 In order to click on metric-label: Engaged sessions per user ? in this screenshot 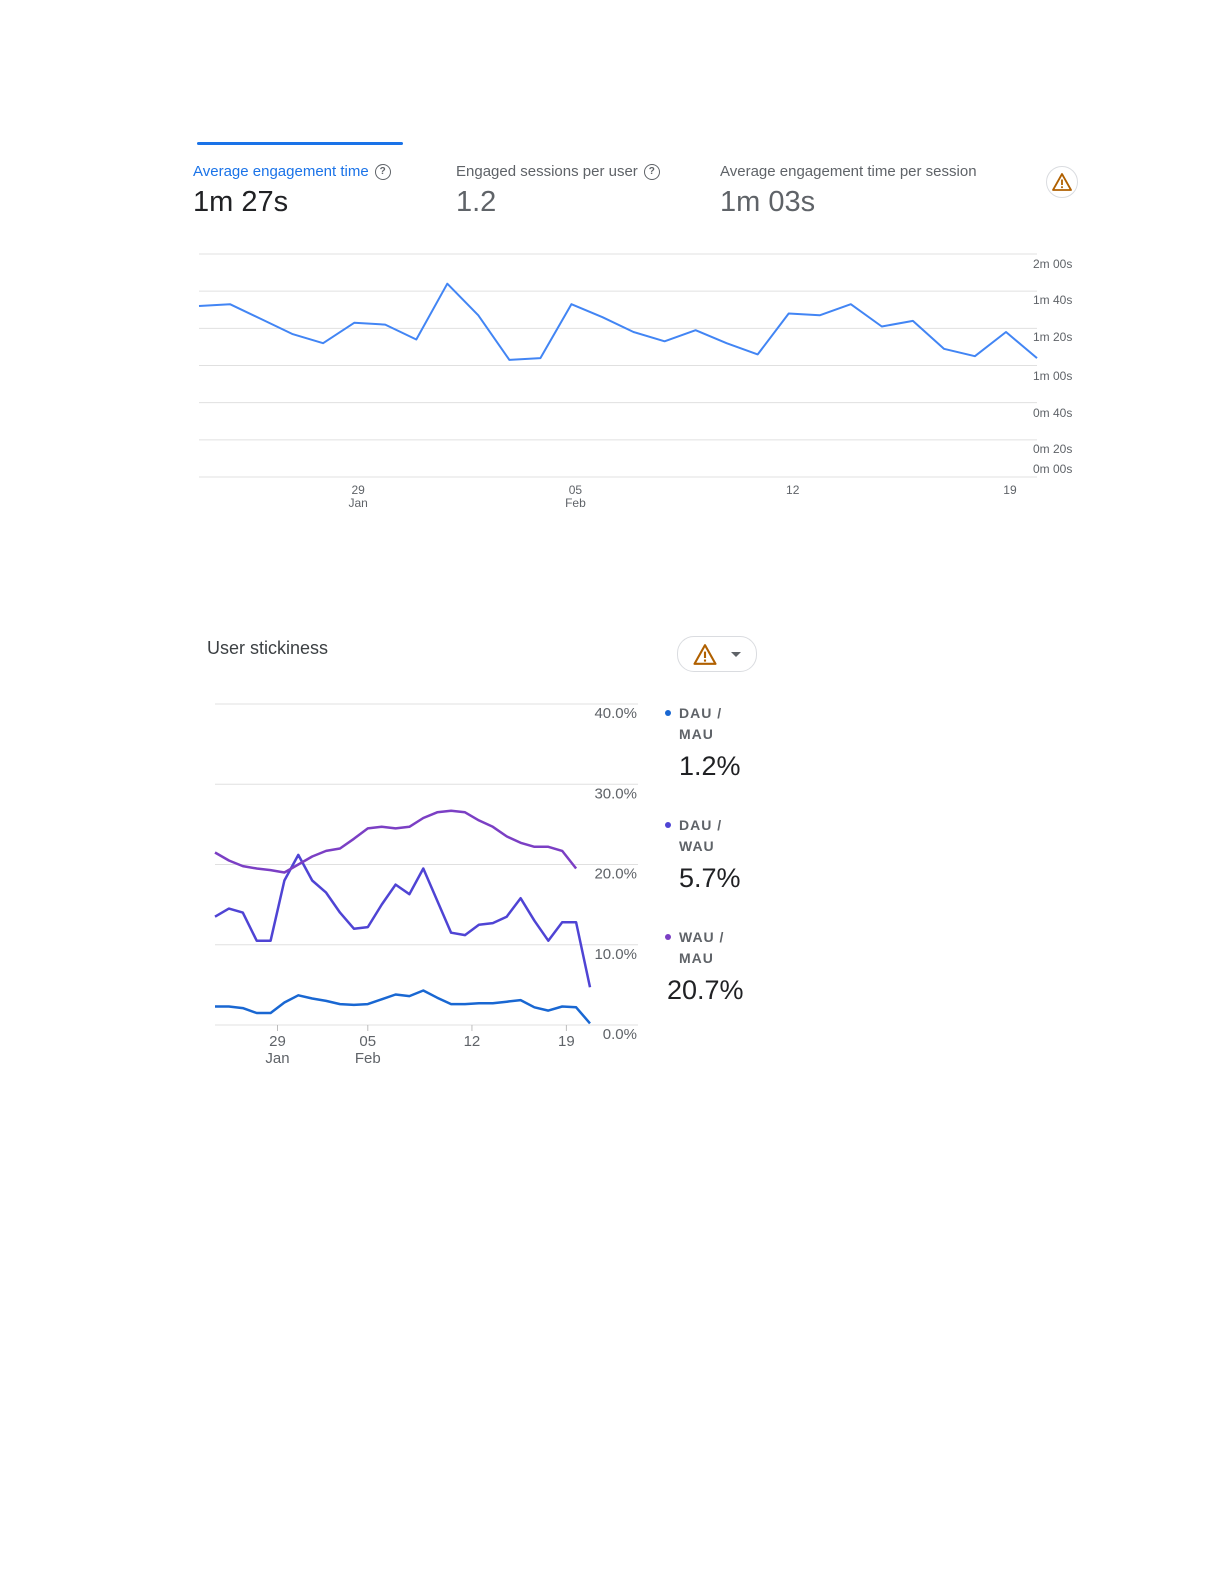, I will do `click(558, 171)`.